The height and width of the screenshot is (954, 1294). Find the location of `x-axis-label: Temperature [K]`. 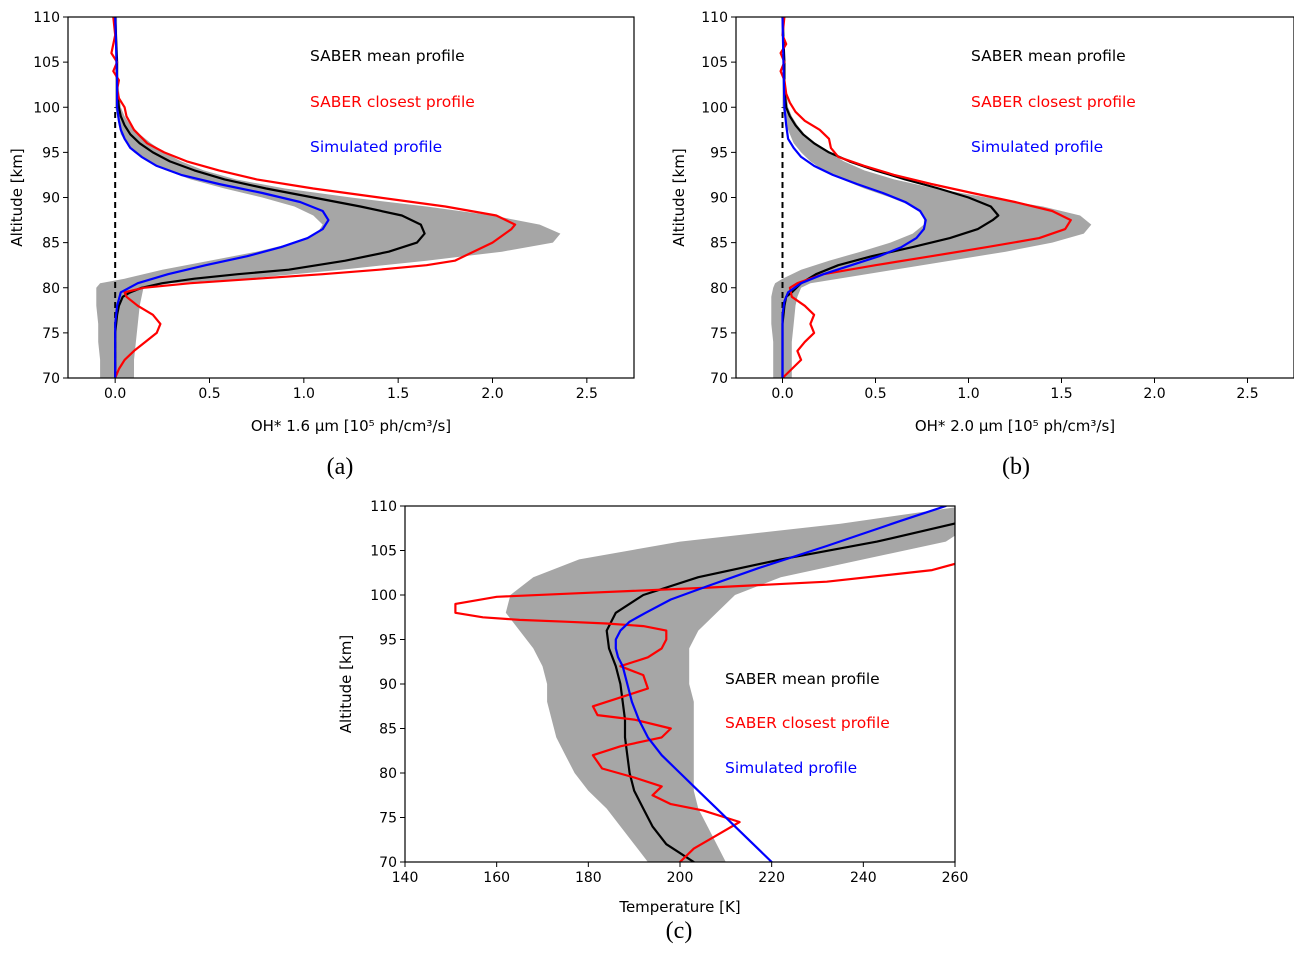

x-axis-label: Temperature [K] is located at coordinates (679, 907).